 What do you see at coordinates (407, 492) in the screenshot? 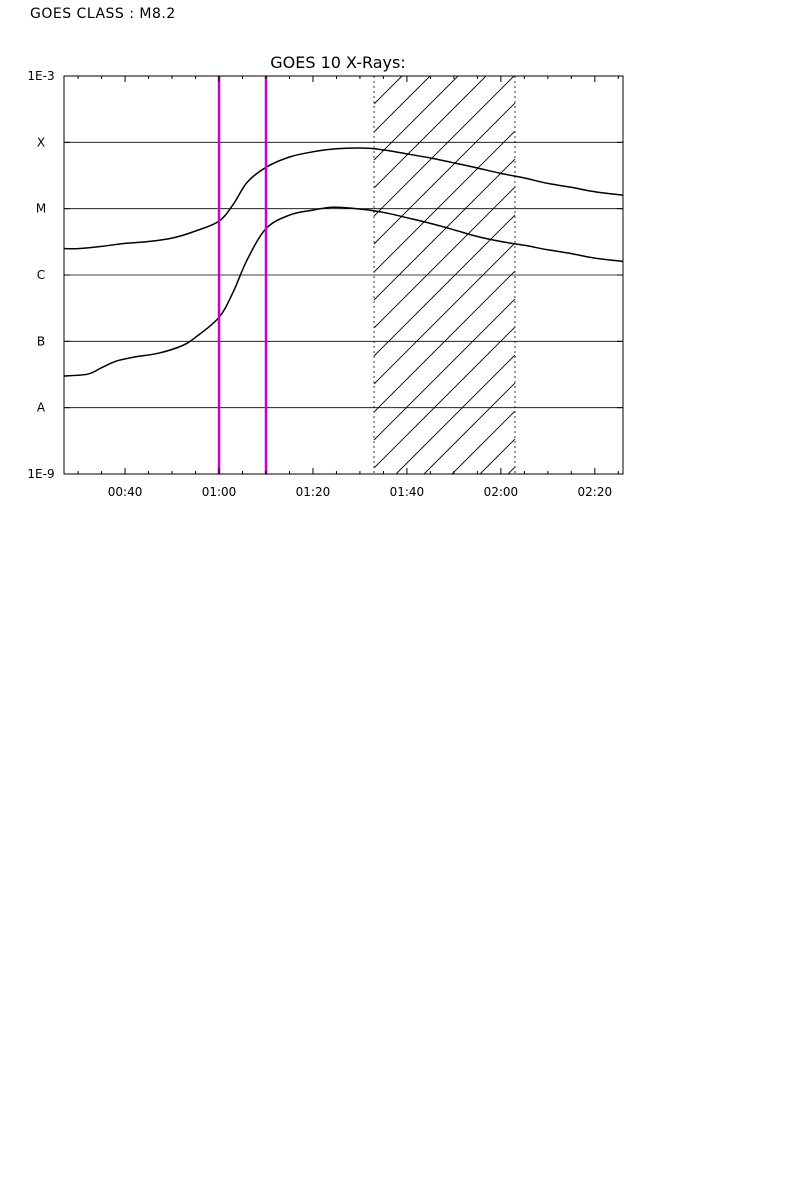
I see `x-tick-label: 01:40` at bounding box center [407, 492].